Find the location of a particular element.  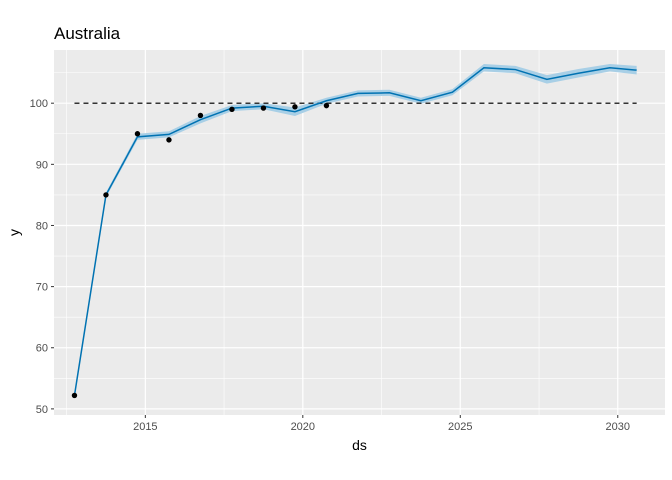

x-axis-title: ds is located at coordinates (359, 445).